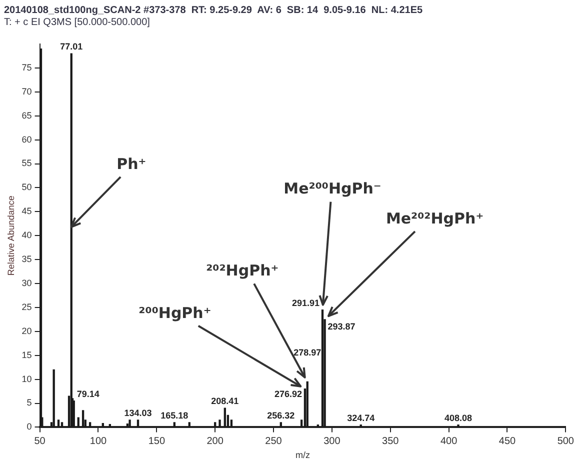 The image size is (577, 461). What do you see at coordinates (27, 67) in the screenshot?
I see `y-tick-label: 75` at bounding box center [27, 67].